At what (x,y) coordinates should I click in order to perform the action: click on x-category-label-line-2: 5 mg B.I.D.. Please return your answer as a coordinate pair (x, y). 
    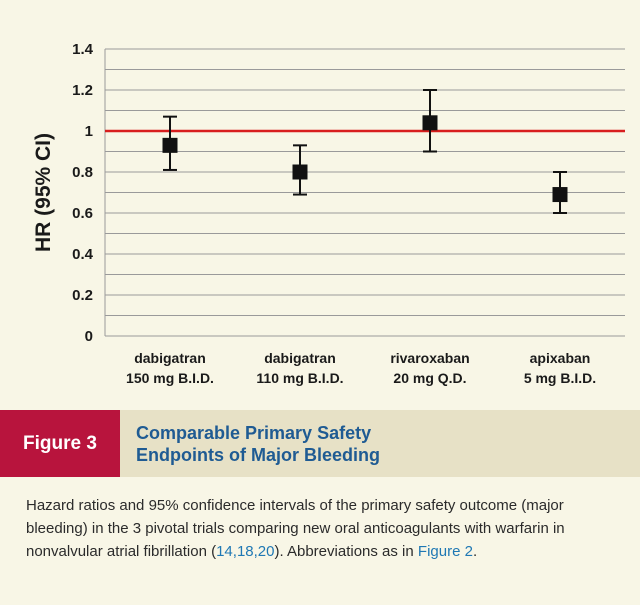
    Looking at the image, I should click on (560, 378).